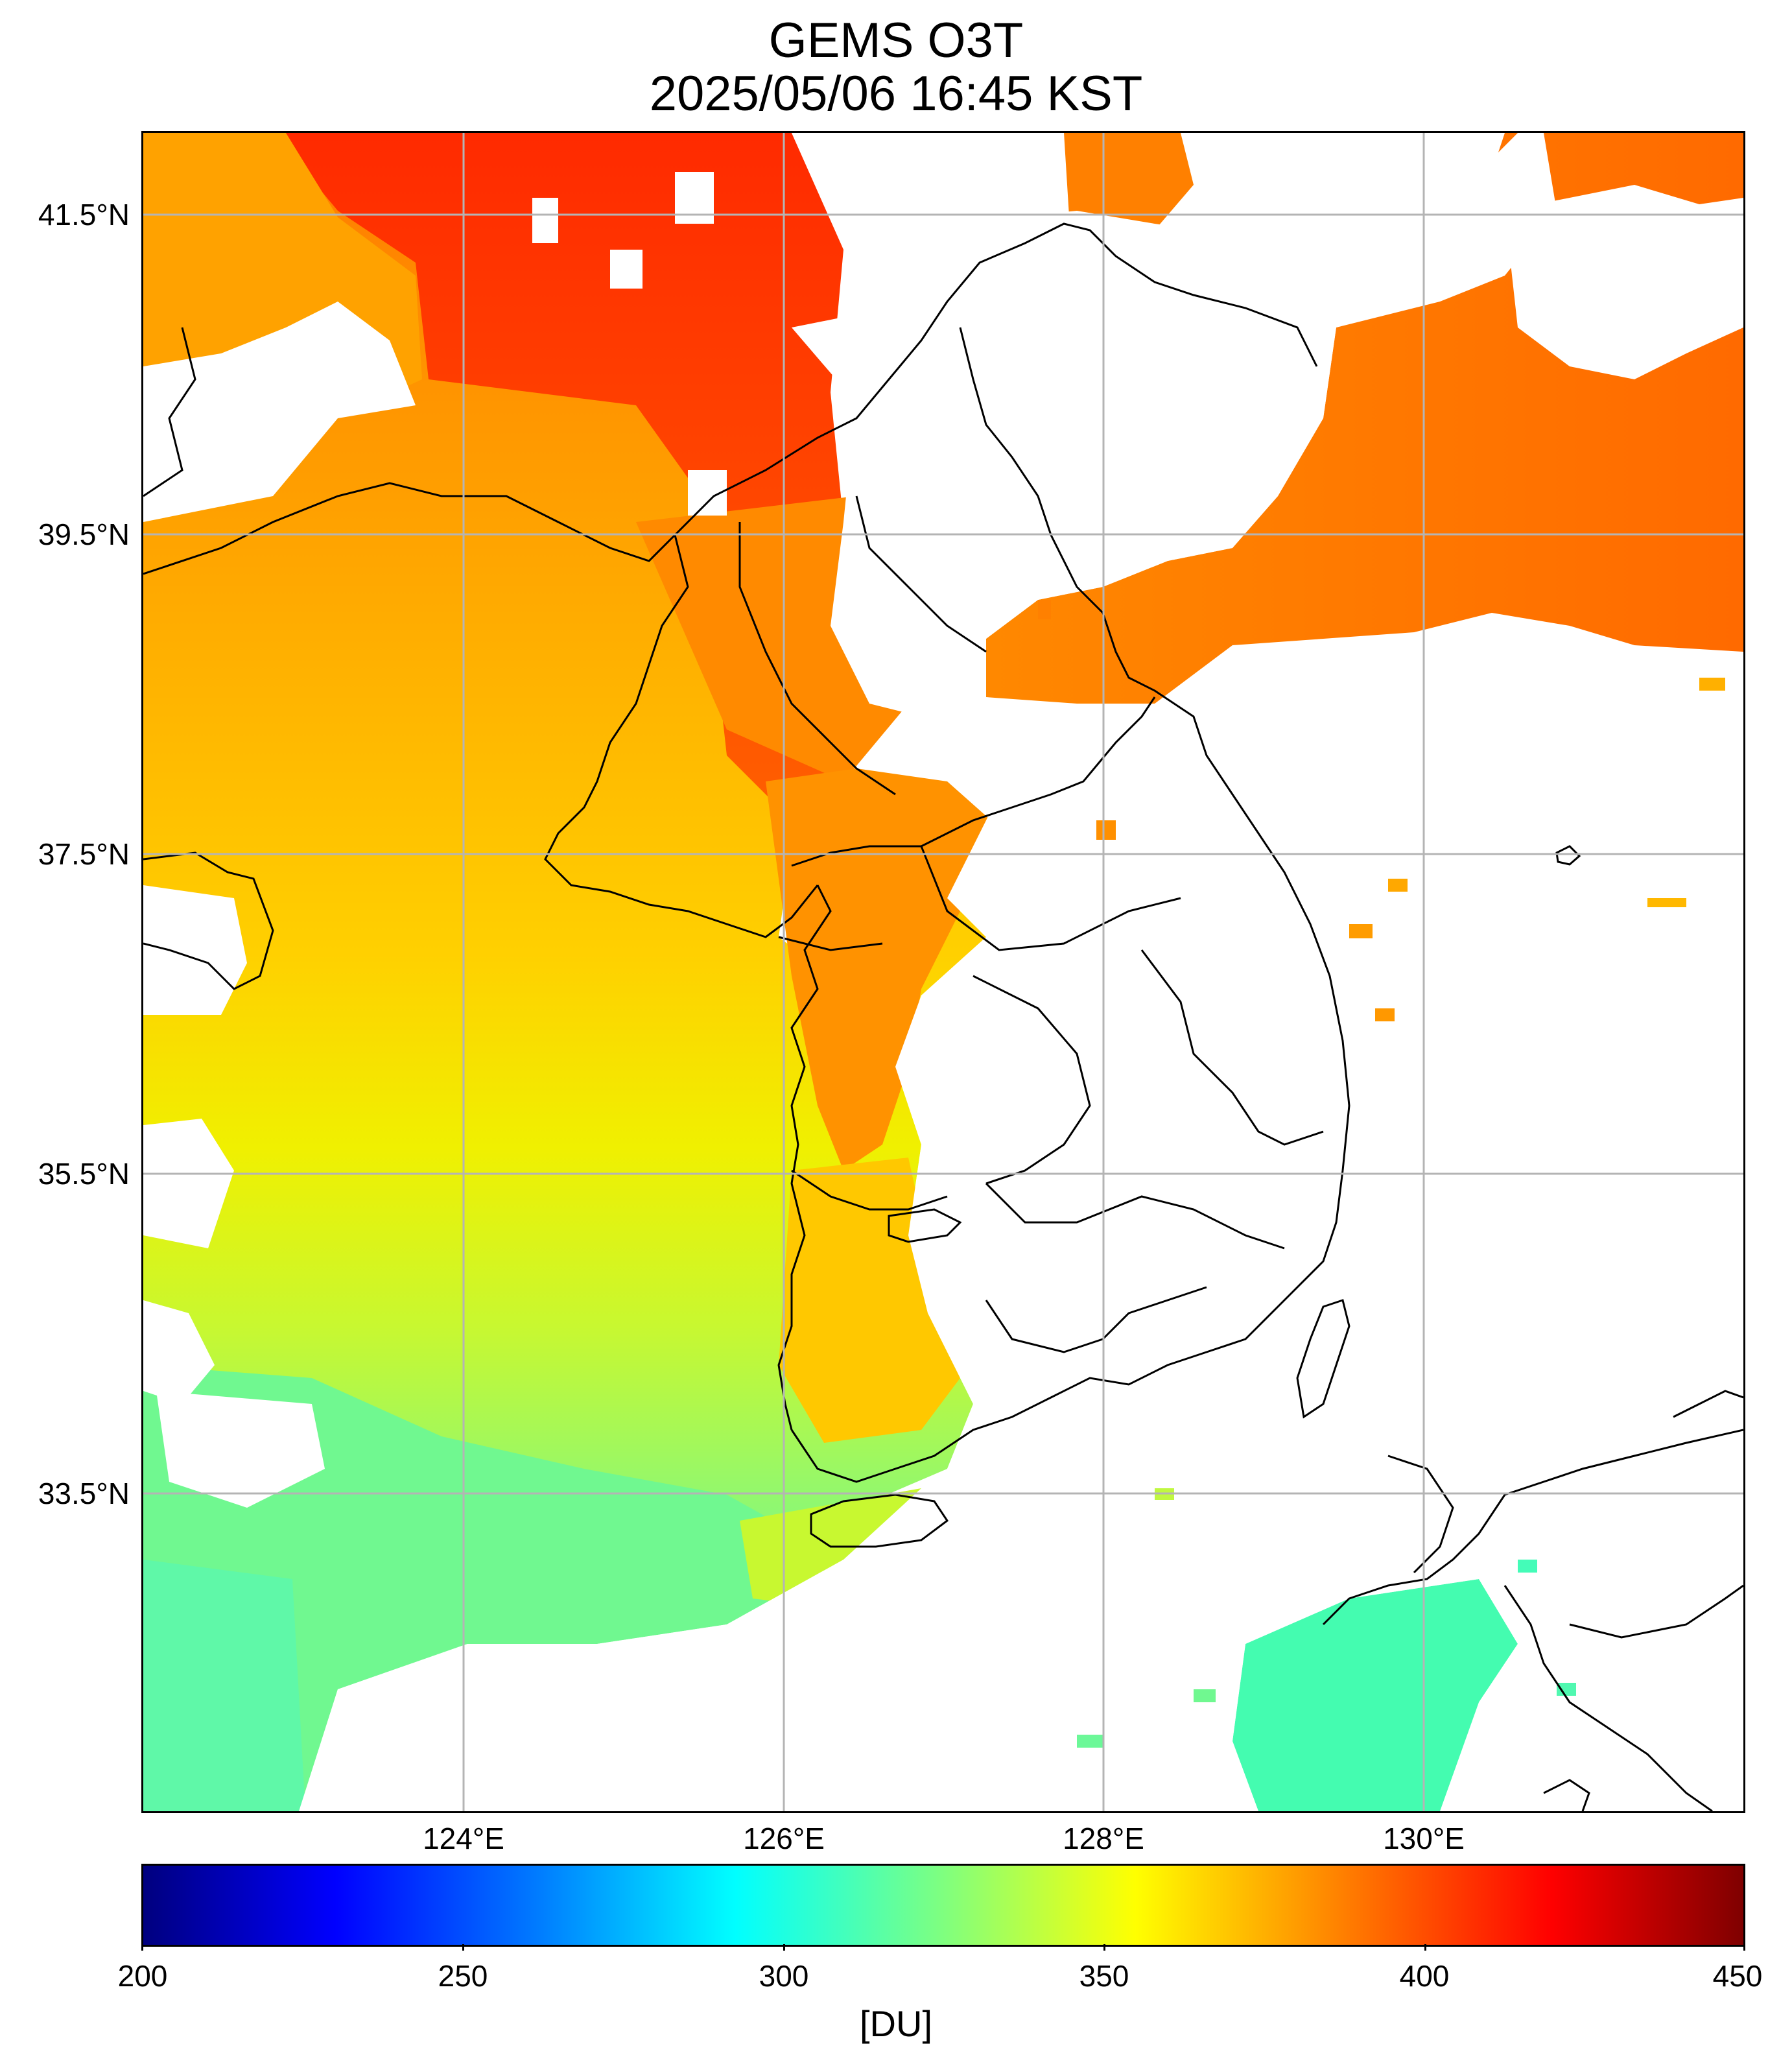 The height and width of the screenshot is (2068, 1792). Describe the element at coordinates (142, 1976) in the screenshot. I see `colorbar-tick-label: 200` at that location.